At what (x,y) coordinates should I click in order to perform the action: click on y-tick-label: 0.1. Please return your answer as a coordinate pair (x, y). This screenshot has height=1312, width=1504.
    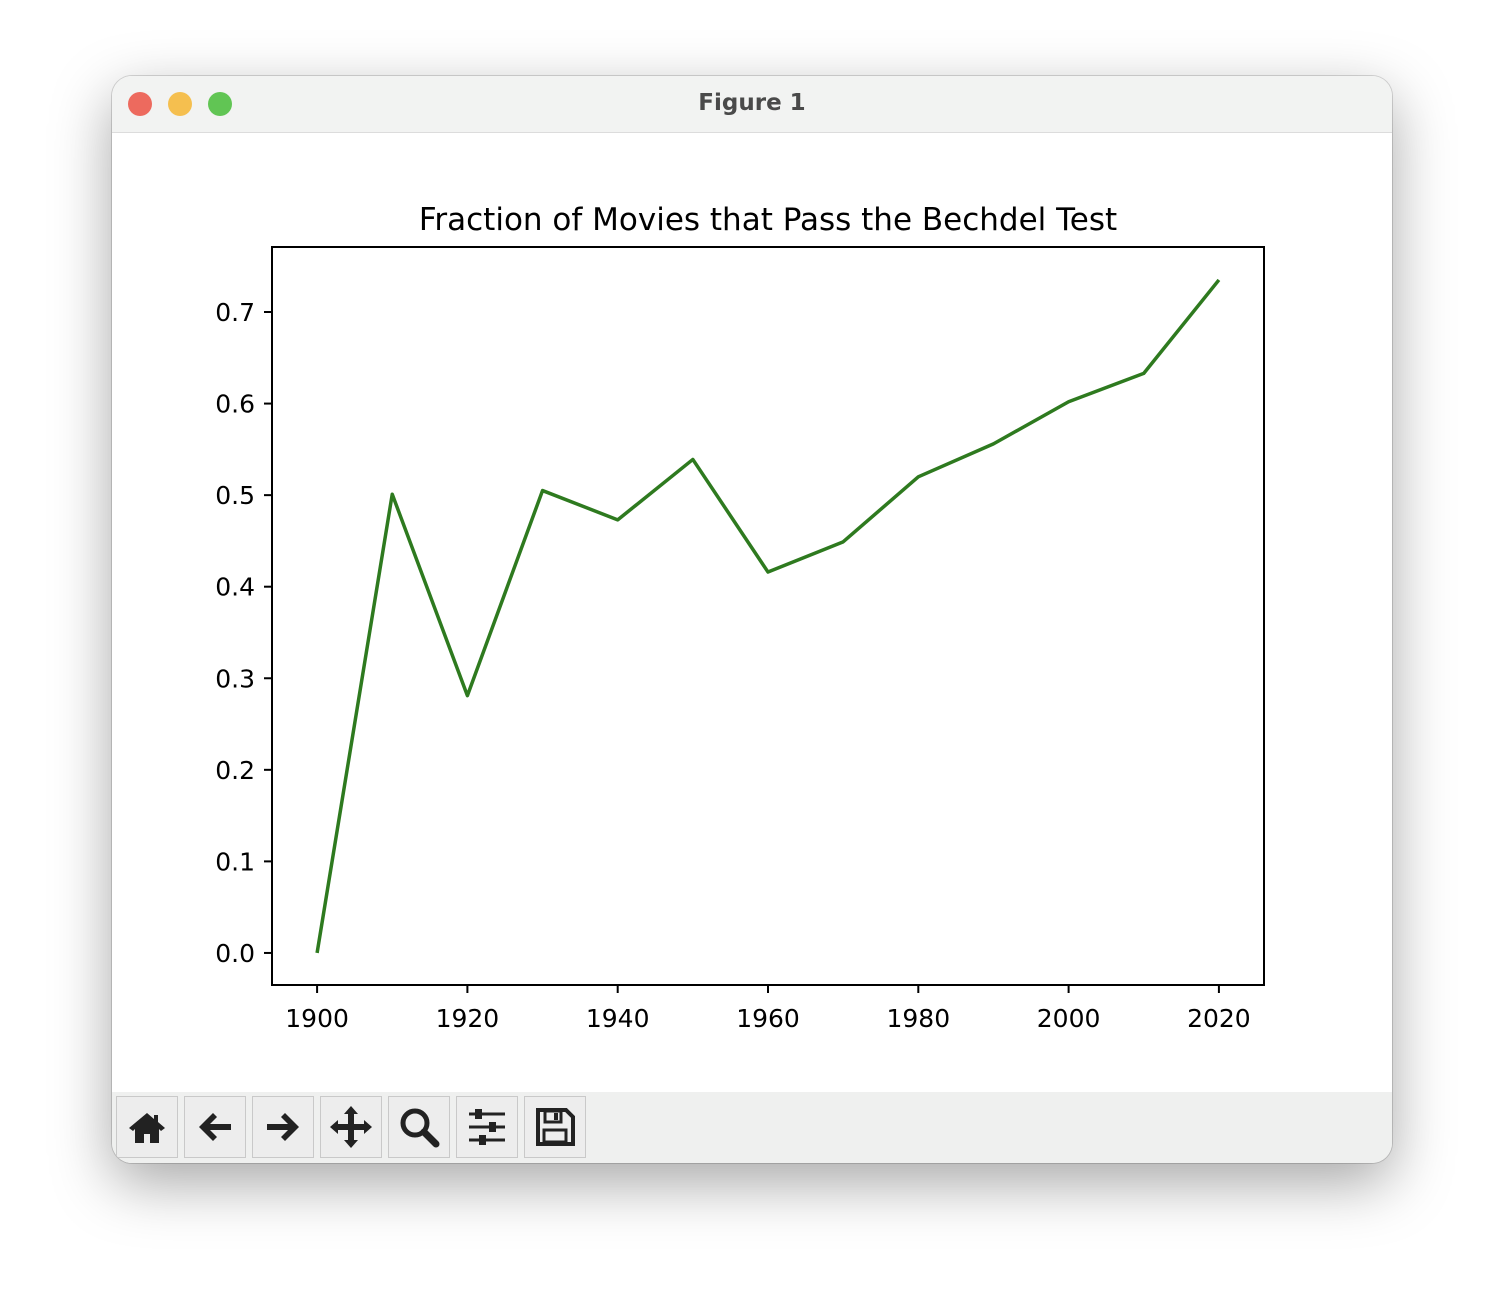
    Looking at the image, I should click on (235, 861).